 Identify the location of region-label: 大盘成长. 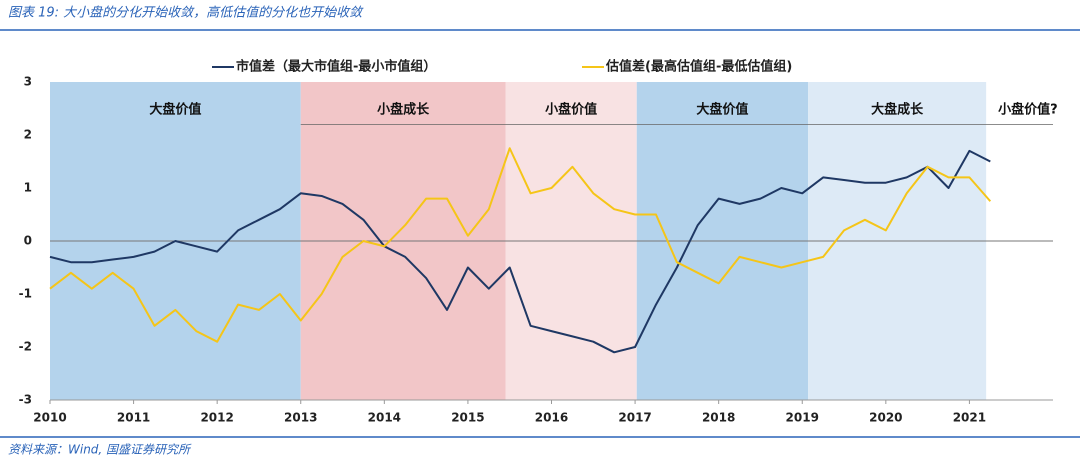
(897, 110).